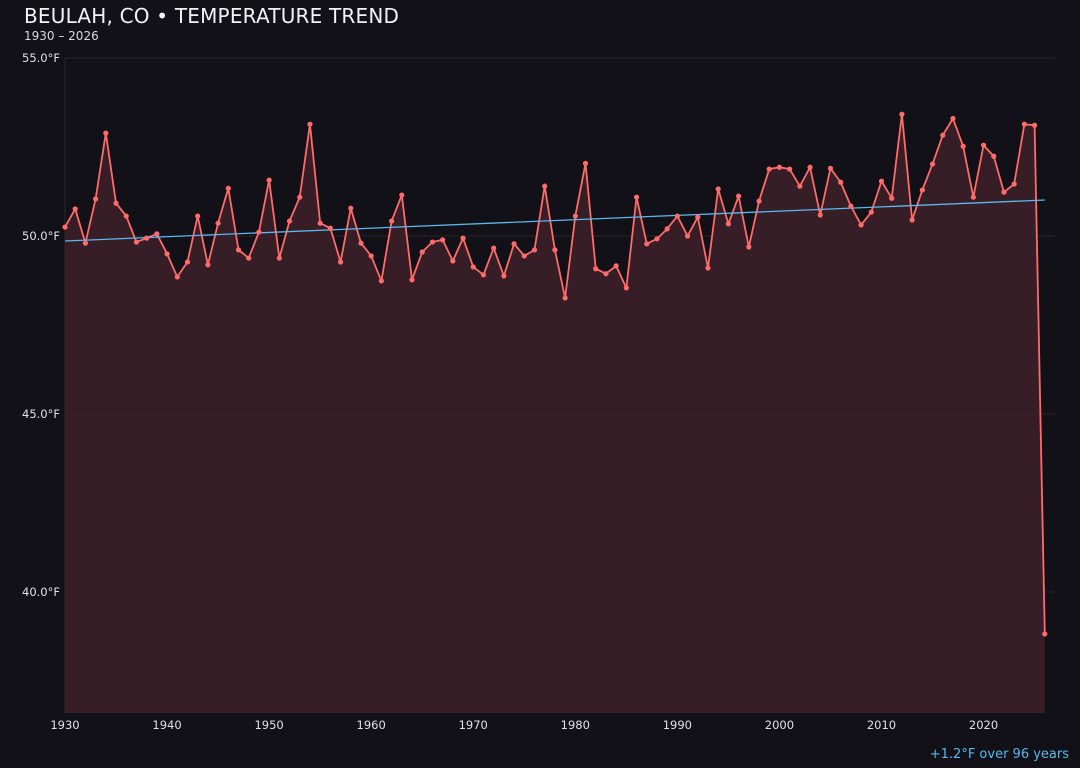  Describe the element at coordinates (473, 725) in the screenshot. I see `x-tick-label: 1970` at that location.